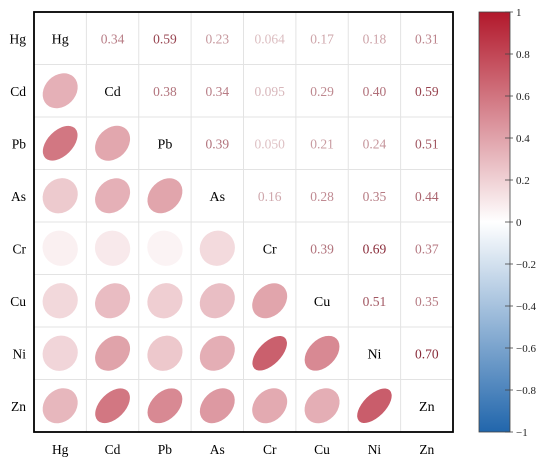 Image resolution: width=550 pixels, height=465 pixels. Describe the element at coordinates (270, 91) in the screenshot. I see `correlation-value: 0.095` at that location.